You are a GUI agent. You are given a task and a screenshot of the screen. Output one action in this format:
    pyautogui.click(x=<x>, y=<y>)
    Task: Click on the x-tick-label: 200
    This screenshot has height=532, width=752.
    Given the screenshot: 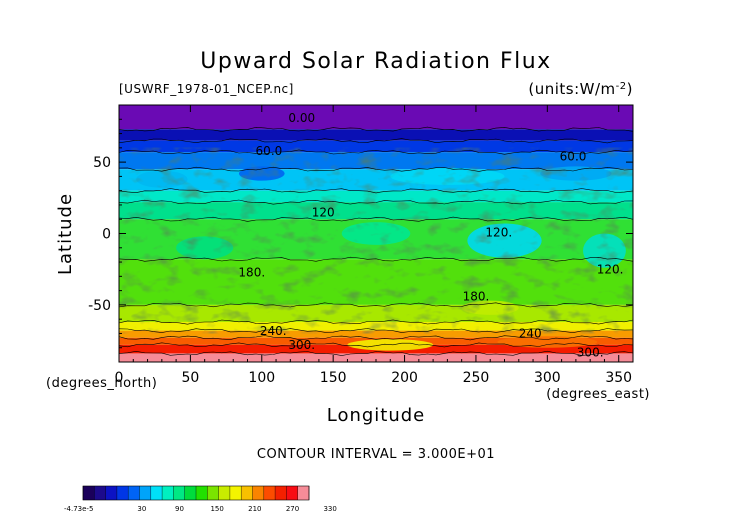 What is the action you would take?
    pyautogui.click(x=404, y=378)
    